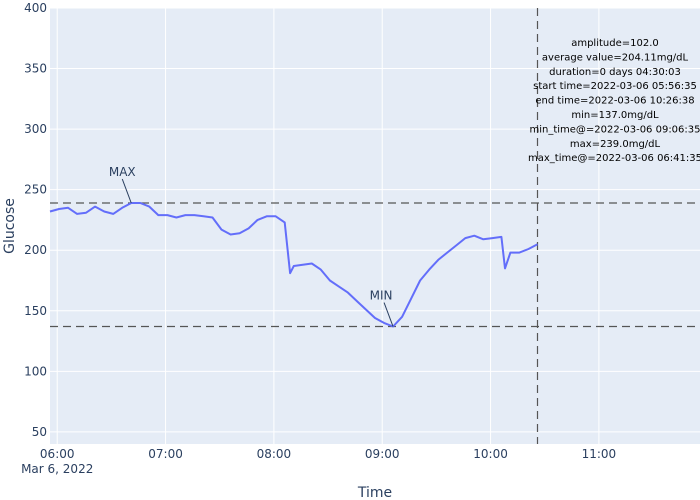  What do you see at coordinates (57, 469) in the screenshot?
I see `x-tick-date-label: Mar 6, 2022` at bounding box center [57, 469].